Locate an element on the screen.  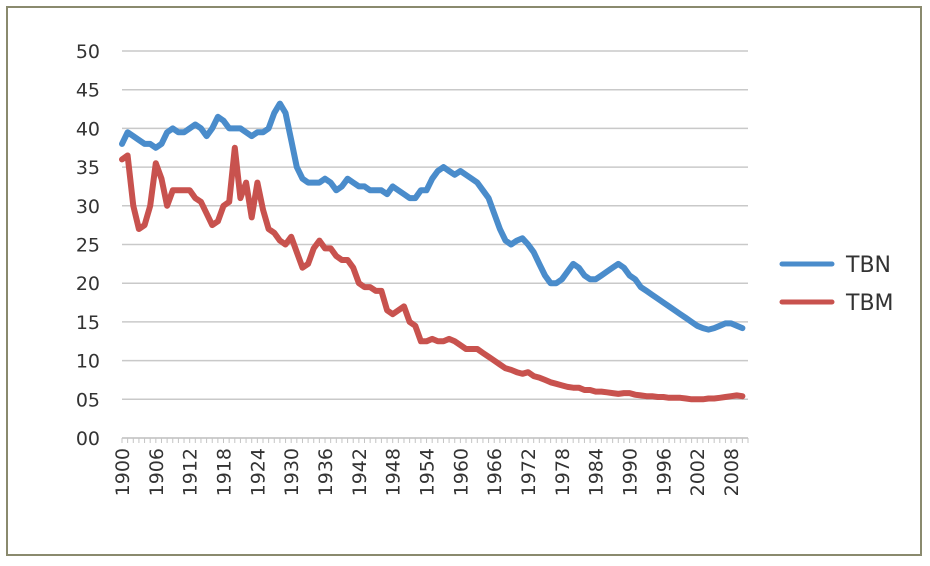
x-tick-label: 1918 is located at coordinates (225, 472).